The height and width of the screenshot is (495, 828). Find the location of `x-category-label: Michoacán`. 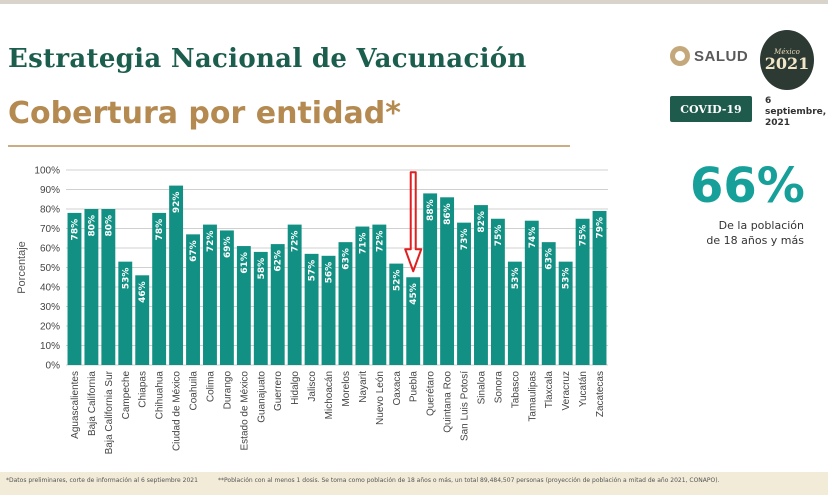

x-category-label: Michoacán is located at coordinates (329, 395).